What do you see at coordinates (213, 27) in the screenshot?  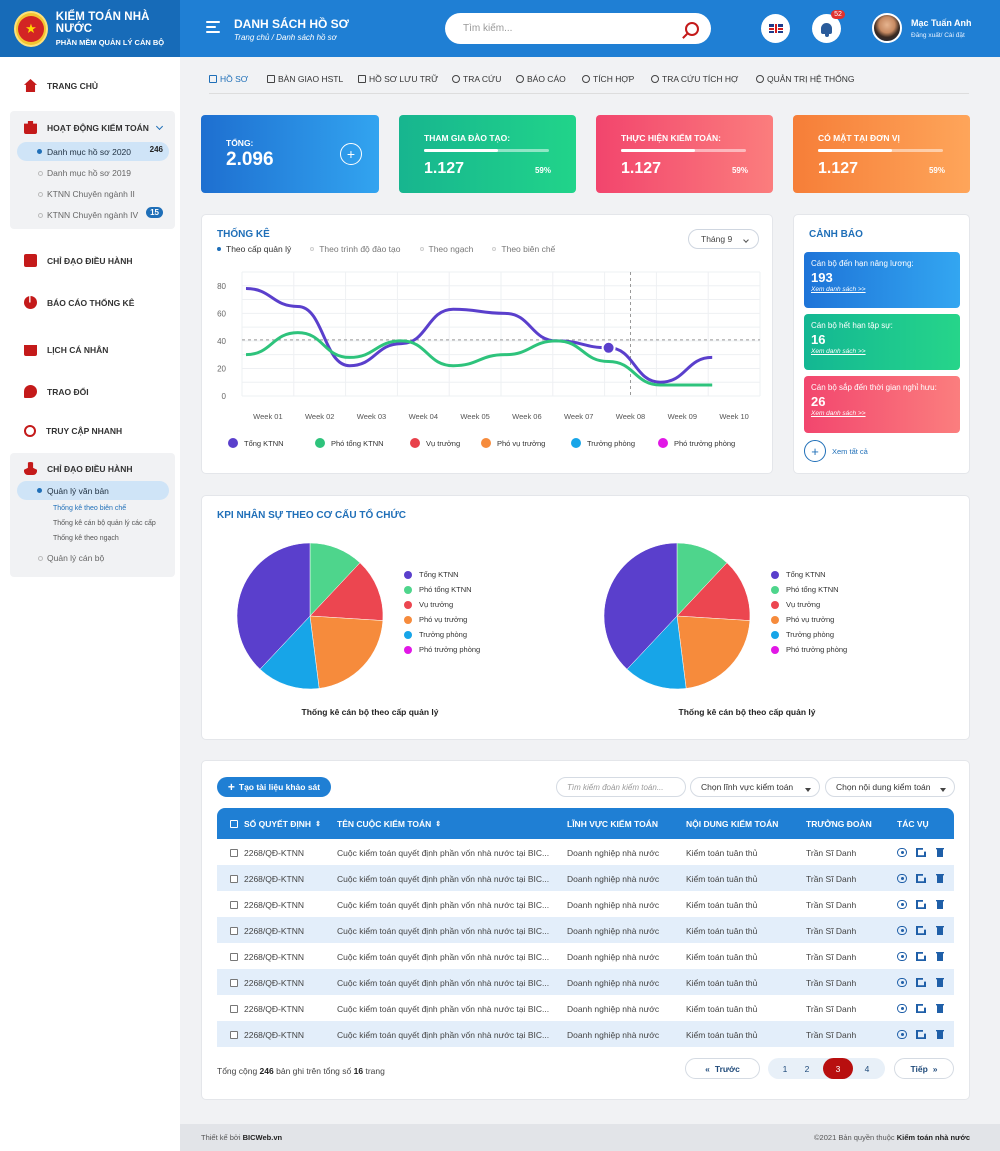 I see `menu-icon` at bounding box center [213, 27].